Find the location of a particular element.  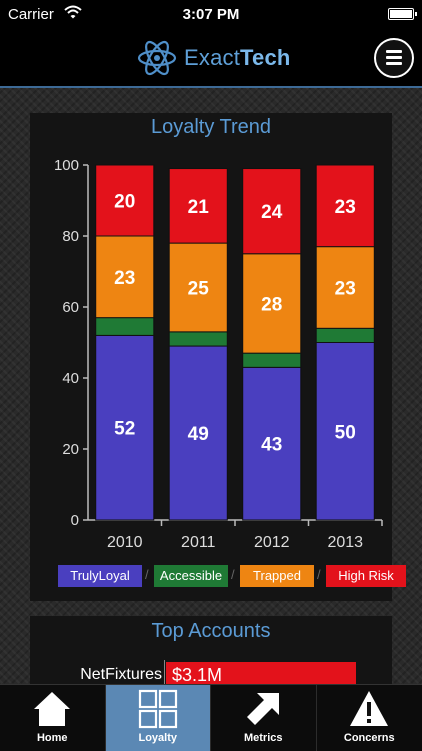

y-tick-label: 80 is located at coordinates (70, 236).